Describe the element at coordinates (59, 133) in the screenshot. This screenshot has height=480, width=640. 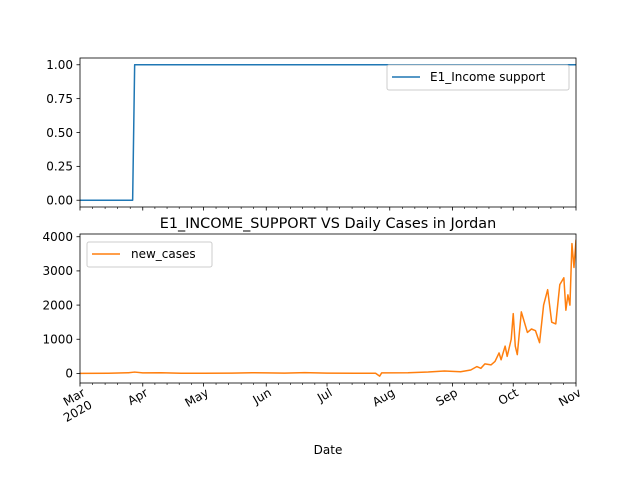
I see `top-ytick-label-2: 0.50` at that location.